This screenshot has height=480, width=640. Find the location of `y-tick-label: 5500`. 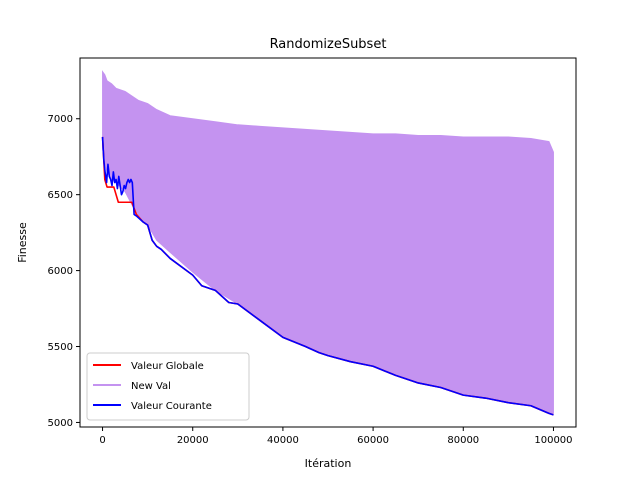

y-tick-label: 5500 is located at coordinates (60, 347).